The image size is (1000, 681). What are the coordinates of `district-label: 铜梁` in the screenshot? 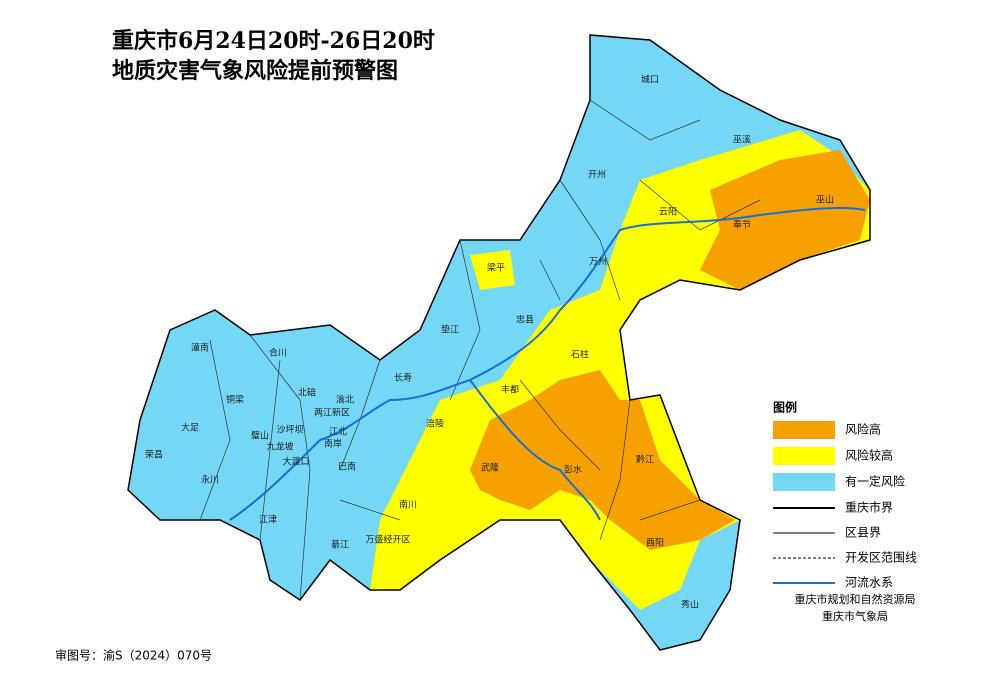 It's located at (235, 400).